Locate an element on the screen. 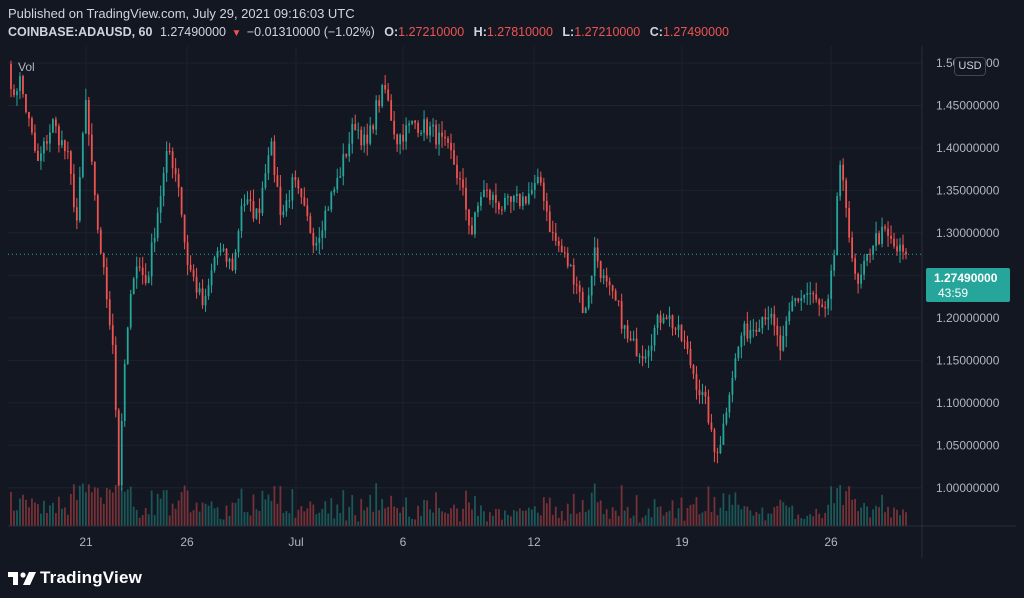 The height and width of the screenshot is (598, 1024). tradingview-logo: TradingView is located at coordinates (75, 578).